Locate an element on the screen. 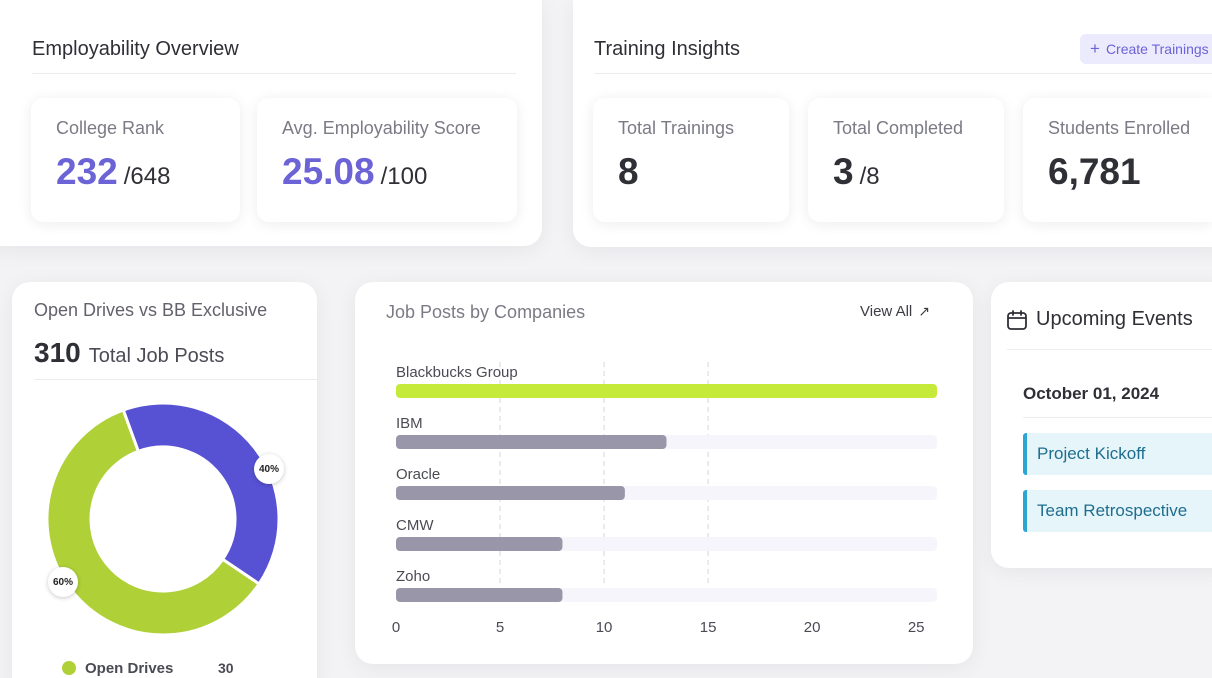  percent-label-bb-exclusive: 40% is located at coordinates (269, 469).